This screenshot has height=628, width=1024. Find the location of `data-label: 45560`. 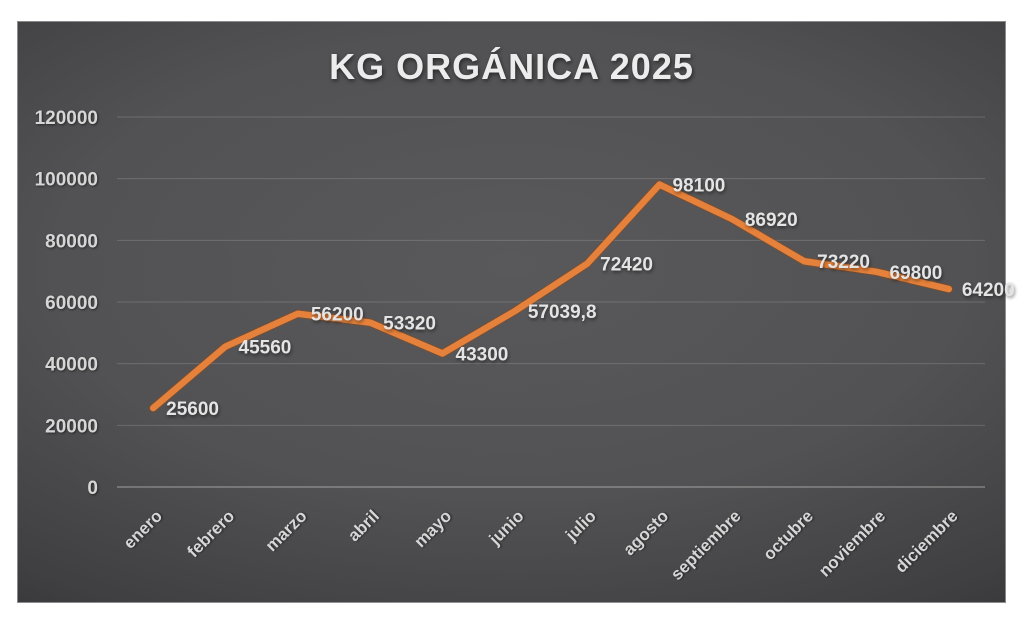

data-label: 45560 is located at coordinates (265, 348).